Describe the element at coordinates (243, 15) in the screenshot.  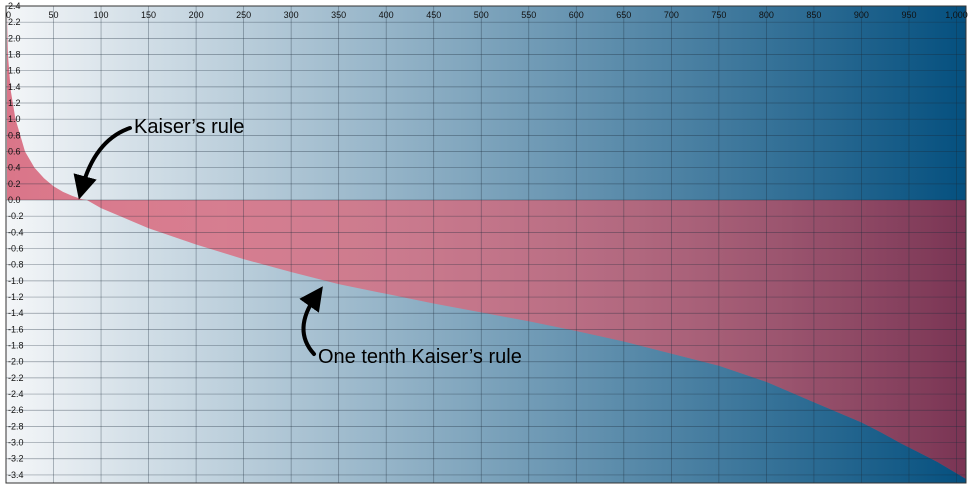
I see `x-tick-label: 250` at that location.